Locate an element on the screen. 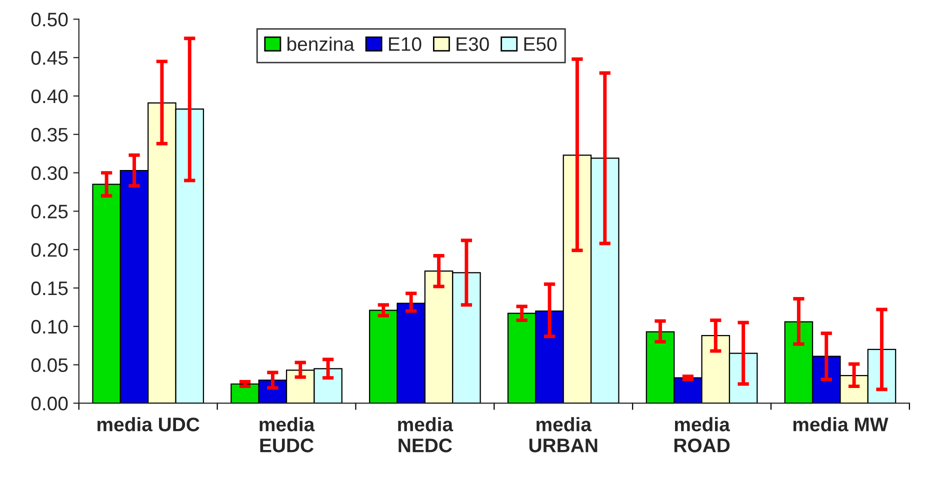 This screenshot has height=480, width=928. y-tick-label: 0.20 is located at coordinates (49, 250).